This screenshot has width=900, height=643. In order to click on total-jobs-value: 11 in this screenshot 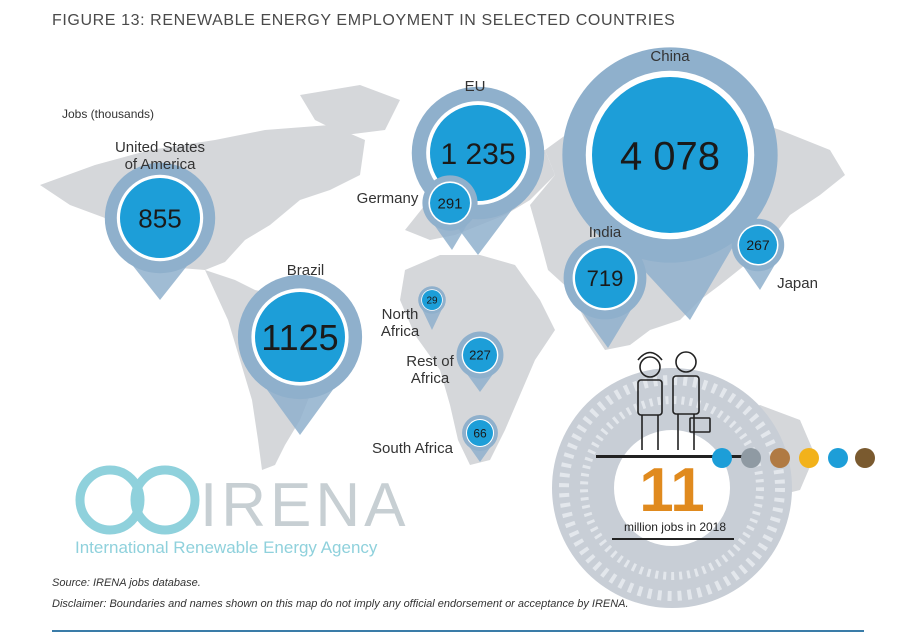, I will do `click(672, 490)`.